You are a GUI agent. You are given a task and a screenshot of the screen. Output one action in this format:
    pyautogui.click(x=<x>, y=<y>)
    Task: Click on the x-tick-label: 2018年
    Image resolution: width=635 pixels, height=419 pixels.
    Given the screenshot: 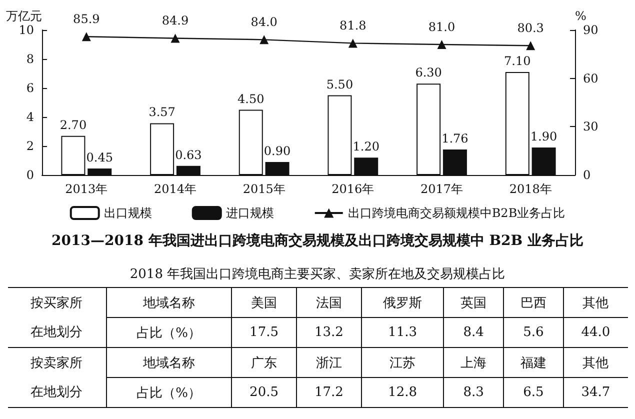 What is the action you would take?
    pyautogui.click(x=530, y=189)
    